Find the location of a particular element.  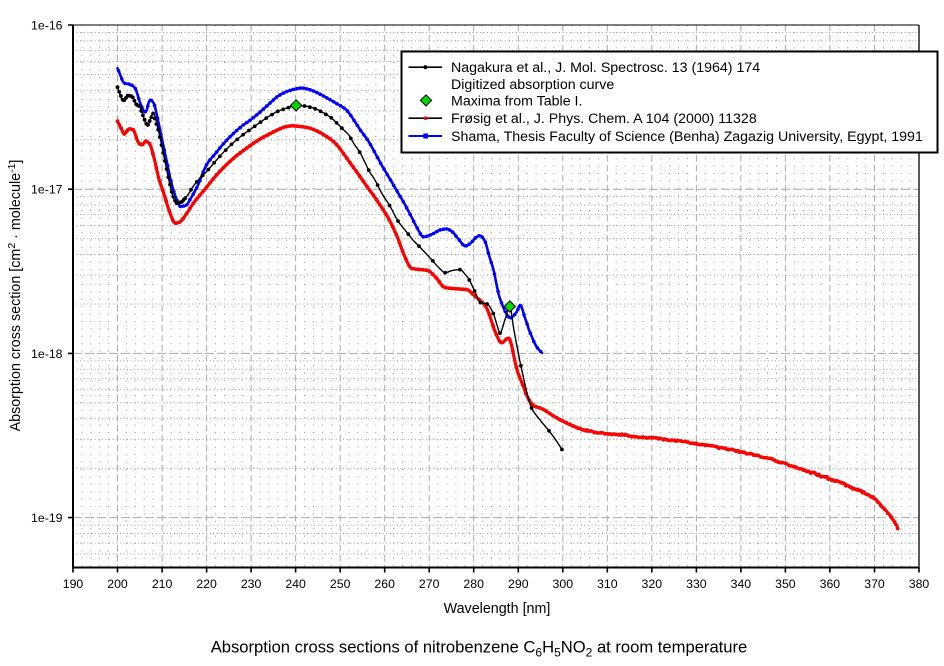

svg-text: 230 is located at coordinates (251, 584).